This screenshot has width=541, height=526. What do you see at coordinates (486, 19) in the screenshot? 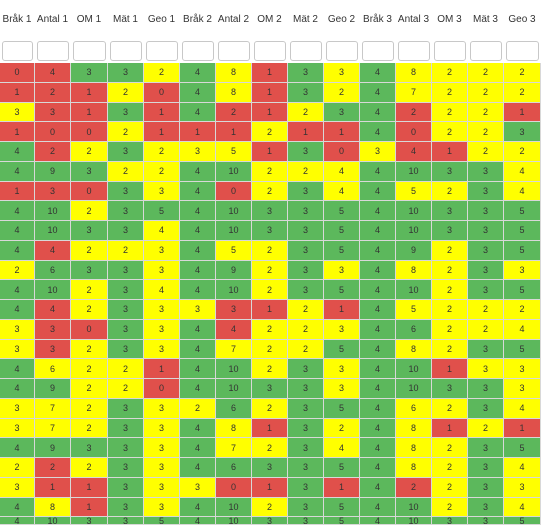
I see `column-header-mat-3: Mät 3` at bounding box center [486, 19].